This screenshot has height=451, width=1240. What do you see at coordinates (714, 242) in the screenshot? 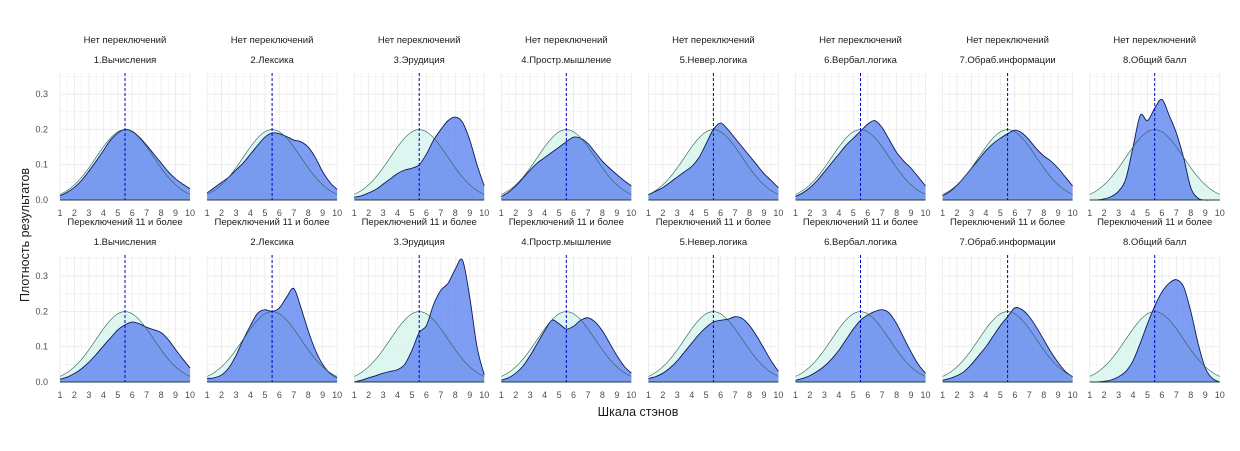
I see `facet-strip-subtest: 5.Невер.логика` at bounding box center [714, 242].